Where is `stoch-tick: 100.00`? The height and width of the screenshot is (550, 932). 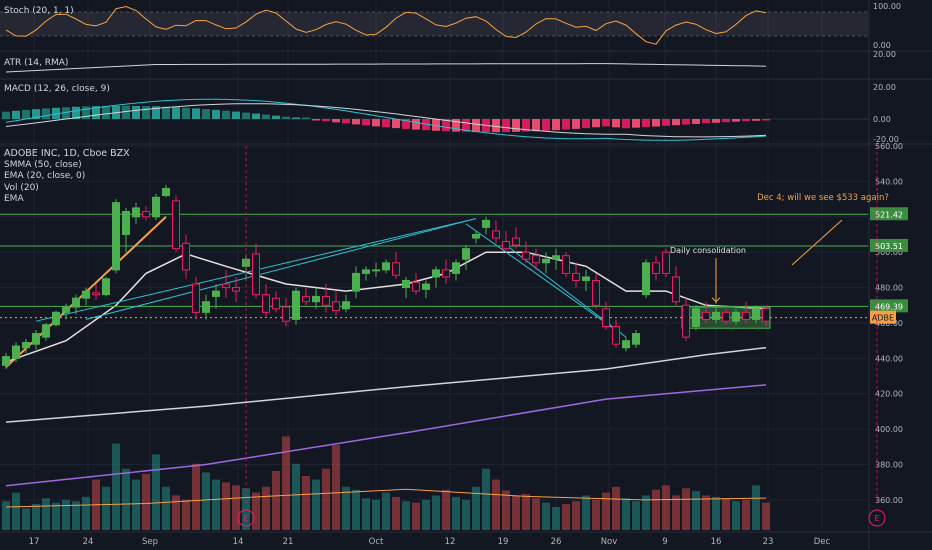 stoch-tick: 100.00 is located at coordinates (887, 6).